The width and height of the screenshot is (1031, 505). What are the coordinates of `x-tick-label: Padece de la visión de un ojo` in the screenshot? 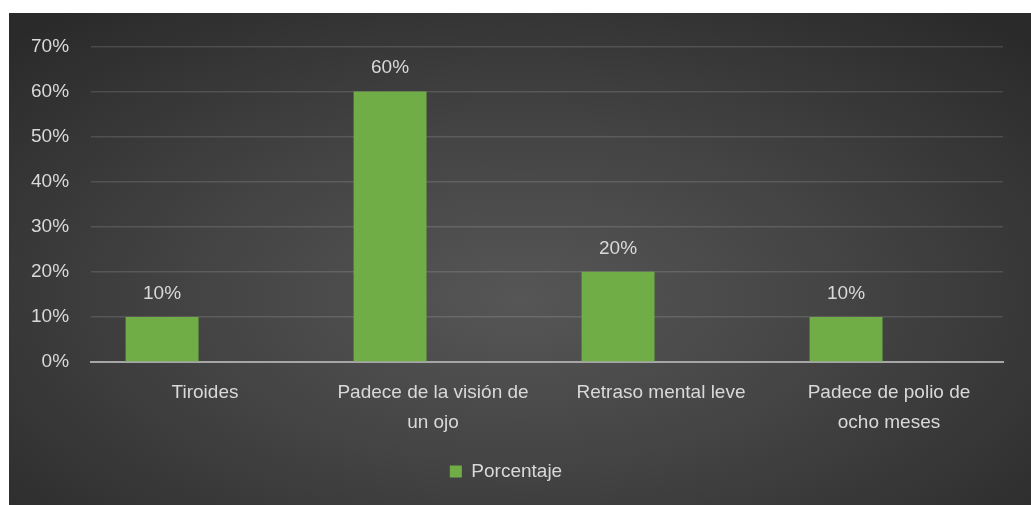 It's located at (433, 407).